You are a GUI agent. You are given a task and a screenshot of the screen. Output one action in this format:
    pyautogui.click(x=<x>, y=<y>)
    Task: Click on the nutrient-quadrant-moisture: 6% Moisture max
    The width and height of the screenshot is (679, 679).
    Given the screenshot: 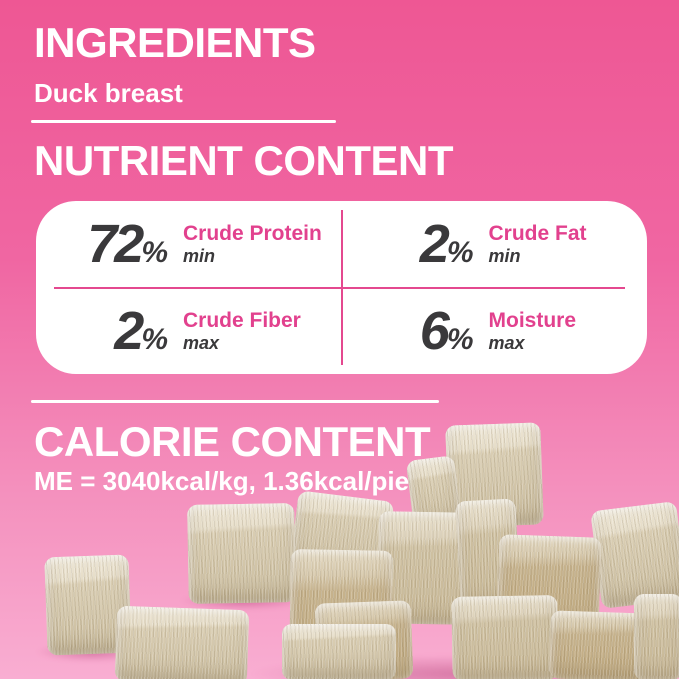 What is the action you would take?
    pyautogui.click(x=495, y=331)
    